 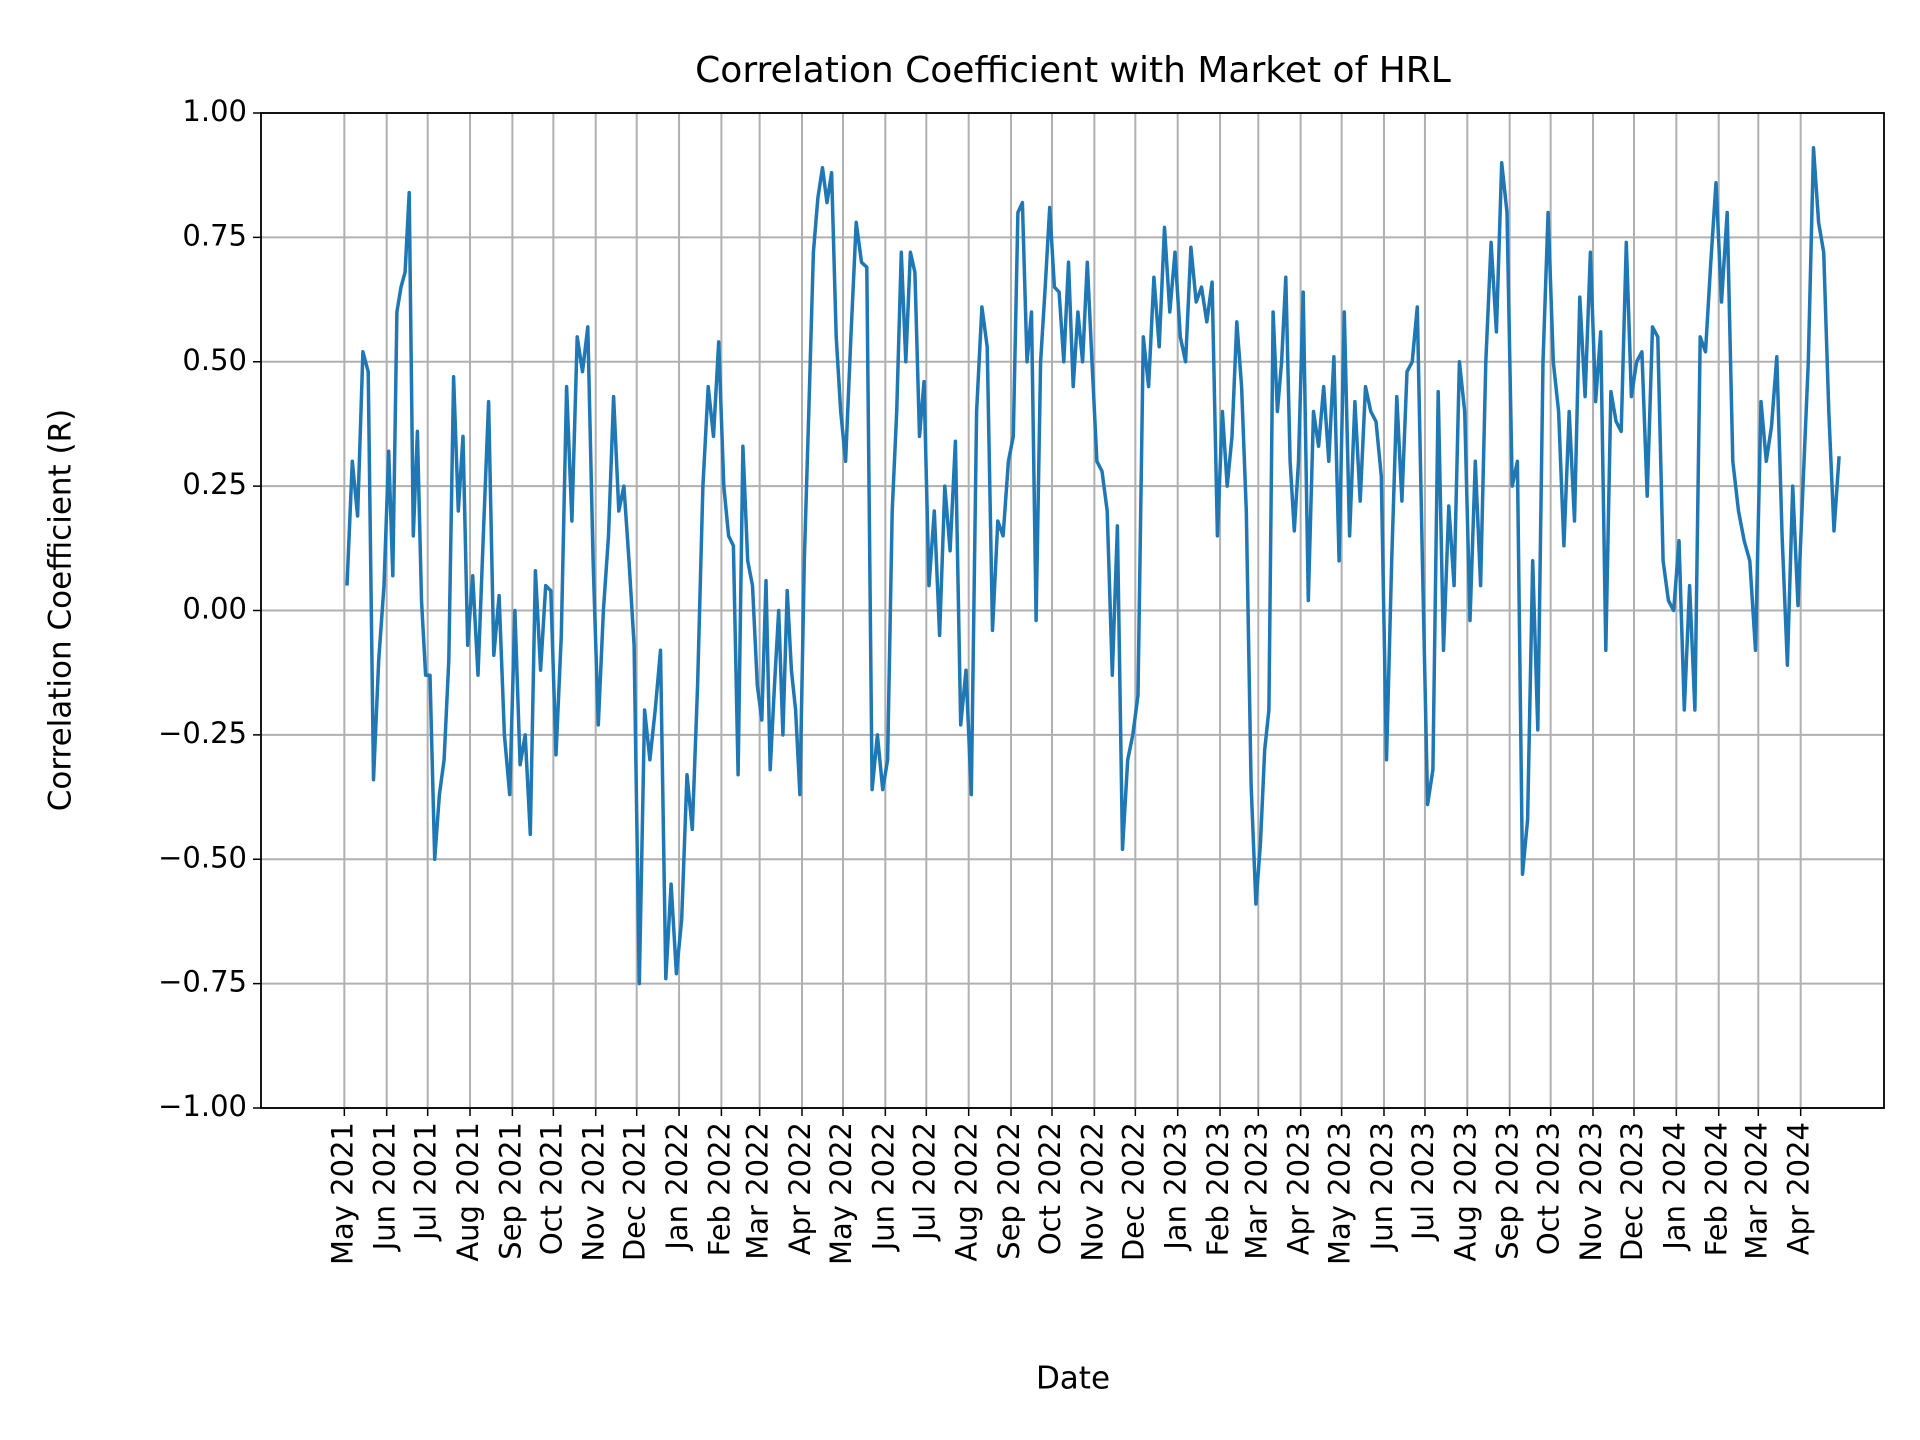 I want to click on y-tick-label: −0.25, so click(x=202, y=733).